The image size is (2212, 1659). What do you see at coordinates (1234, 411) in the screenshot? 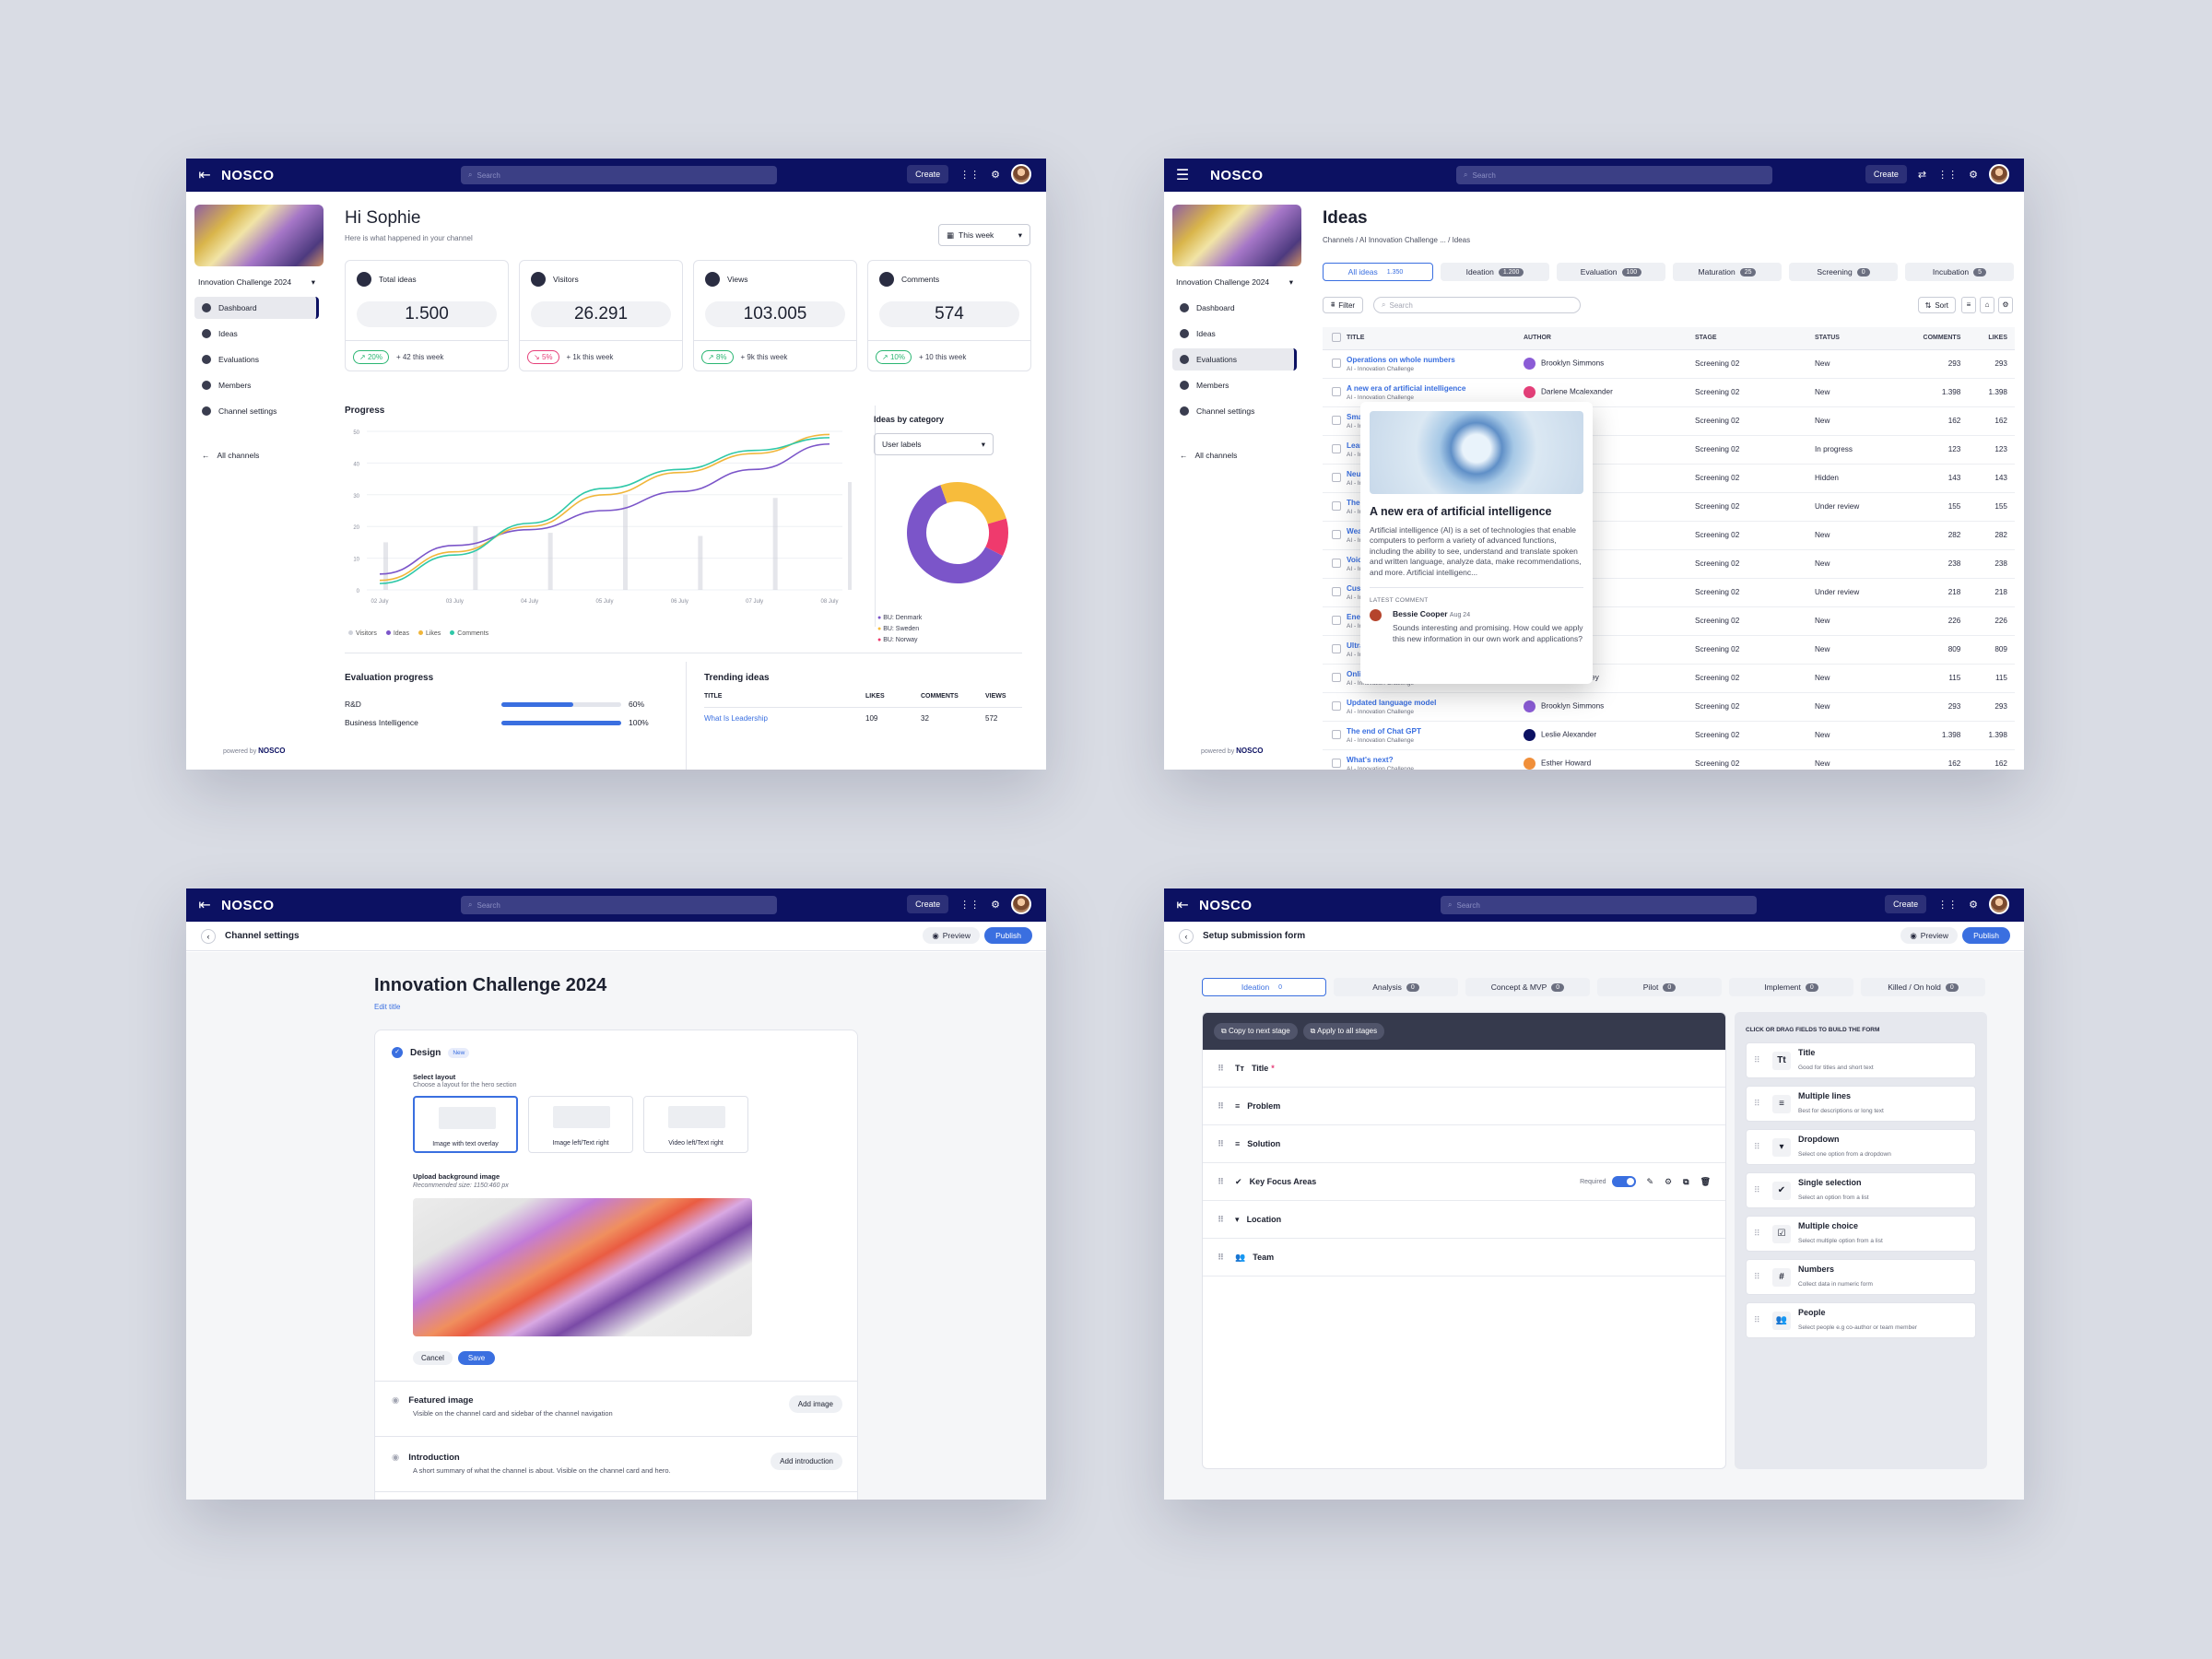
I see `sidebar-item-channel-settings: Channel settings` at bounding box center [1234, 411].